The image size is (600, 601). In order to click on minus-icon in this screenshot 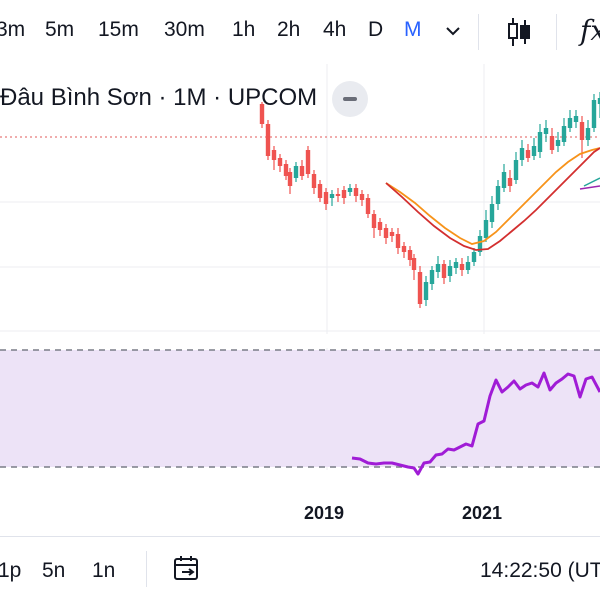, I will do `click(350, 99)`.